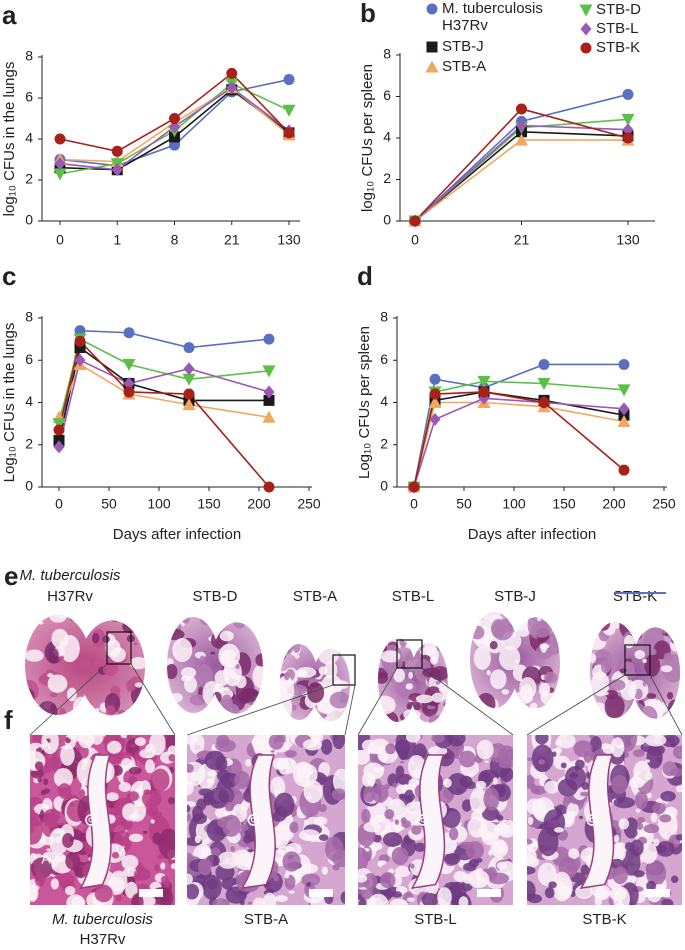 The image size is (685, 950). What do you see at coordinates (109, 504) in the screenshot?
I see `x-tick-label: 50` at bounding box center [109, 504].